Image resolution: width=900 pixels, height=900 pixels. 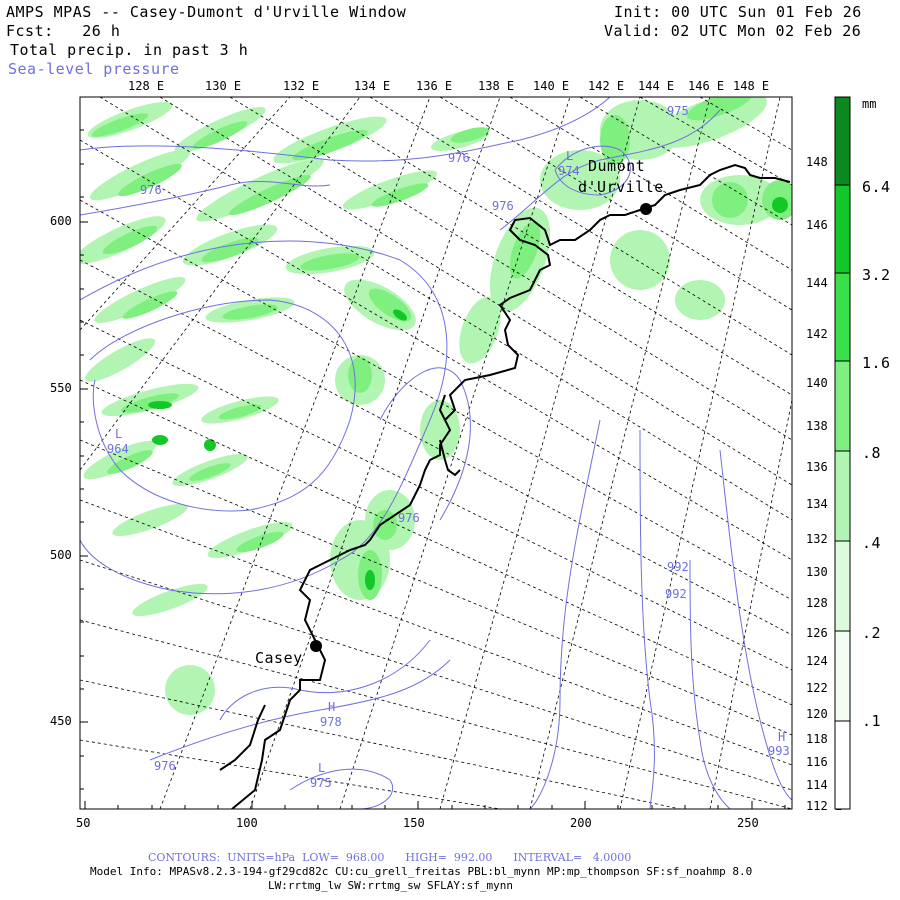 What do you see at coordinates (824, 785) in the screenshot?
I see `right-lon-label: 114 E` at bounding box center [824, 785].